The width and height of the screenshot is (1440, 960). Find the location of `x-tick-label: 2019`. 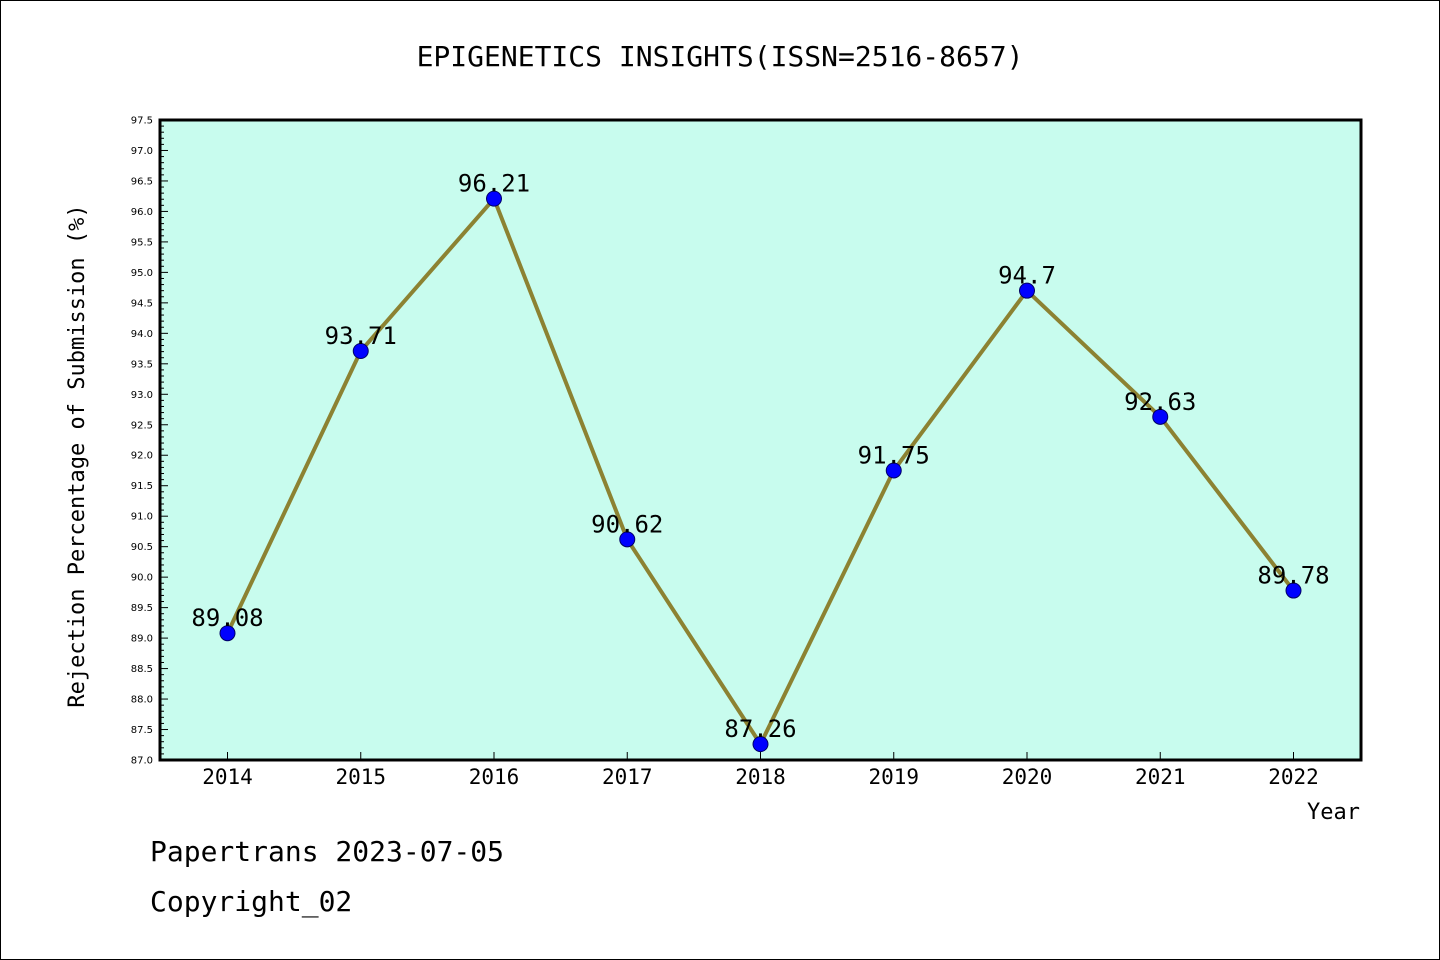

x-tick-label: 2019 is located at coordinates (893, 777).